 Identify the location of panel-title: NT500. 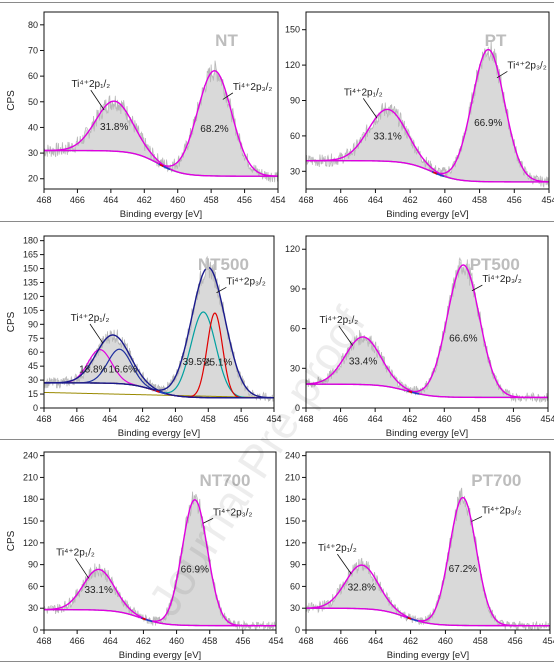
(223, 264).